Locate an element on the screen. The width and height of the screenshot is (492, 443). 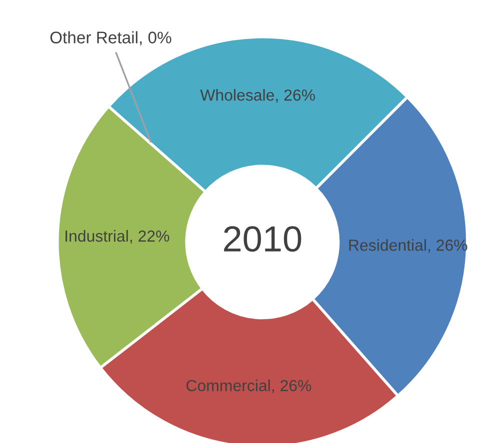
text: 2010 is located at coordinates (263, 239).